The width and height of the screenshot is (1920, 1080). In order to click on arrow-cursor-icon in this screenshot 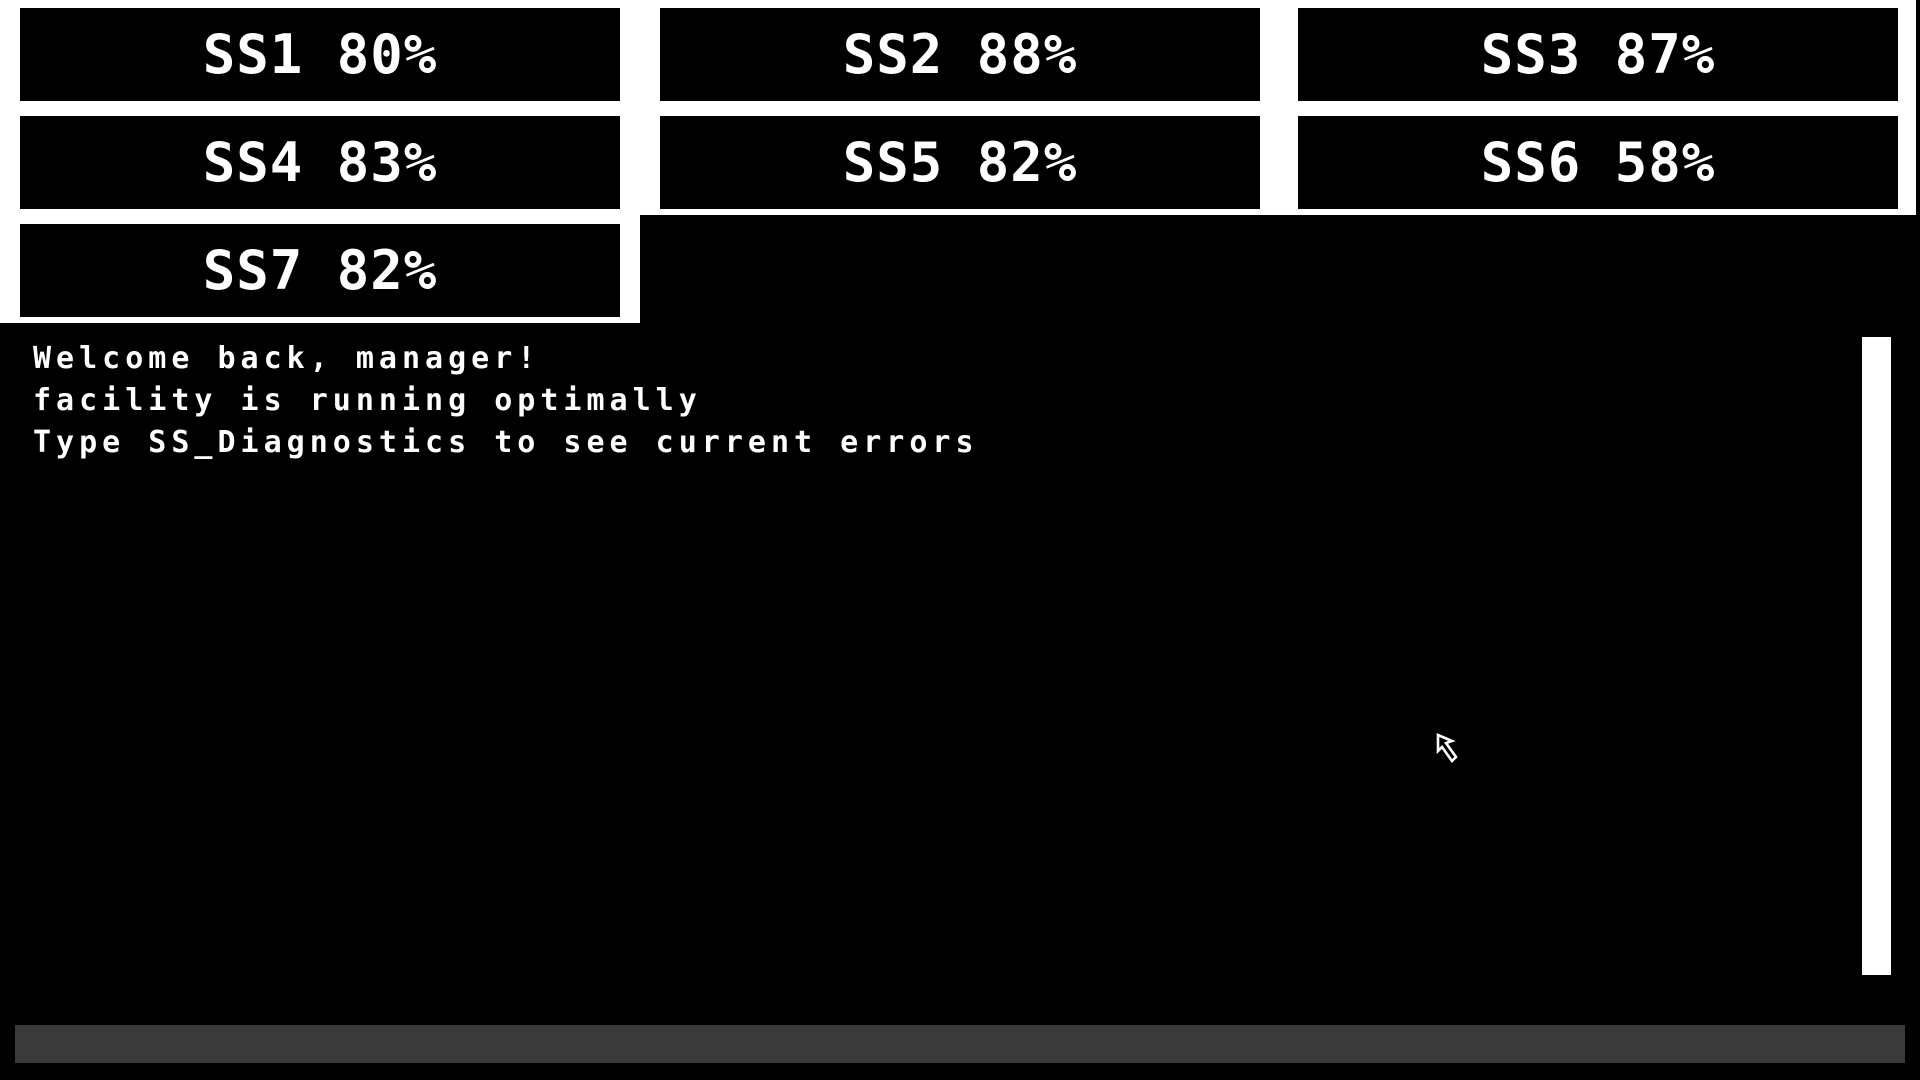, I will do `click(1447, 748)`.